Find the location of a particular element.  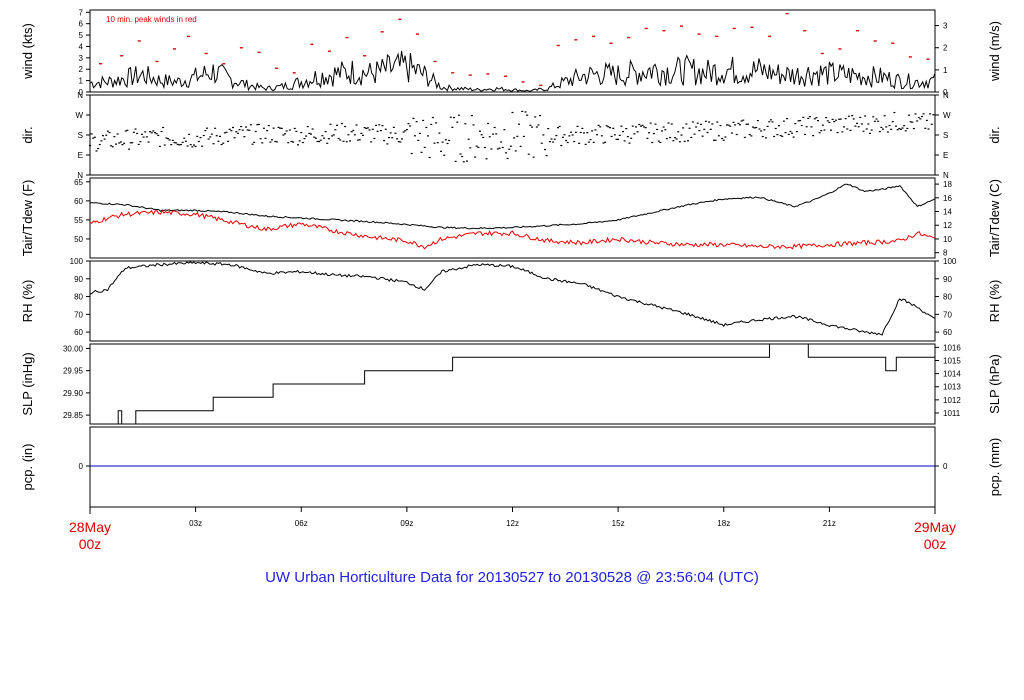

temp-ytick-right-label: 14 is located at coordinates (947, 212).